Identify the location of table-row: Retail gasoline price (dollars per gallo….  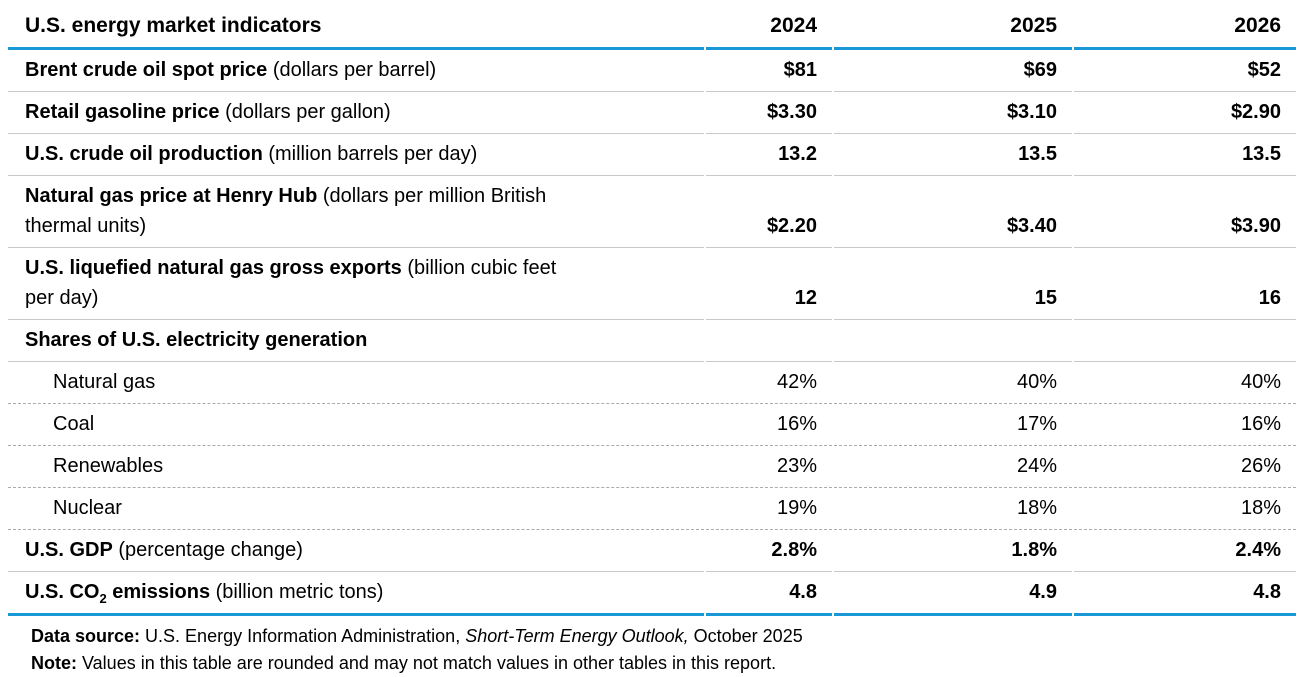
(652, 113).